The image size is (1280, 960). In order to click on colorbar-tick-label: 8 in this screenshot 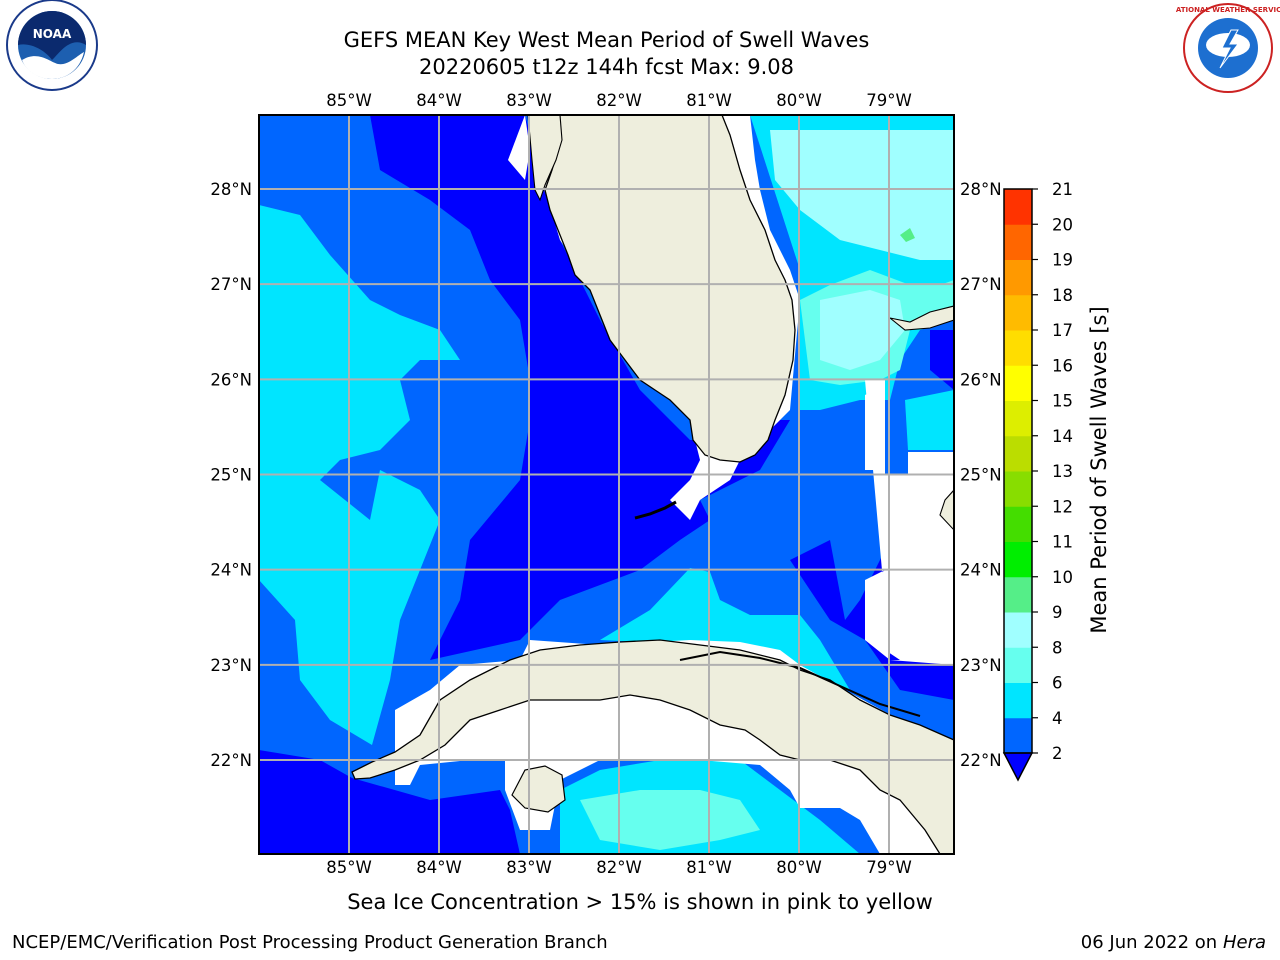, I will do `click(1057, 647)`.